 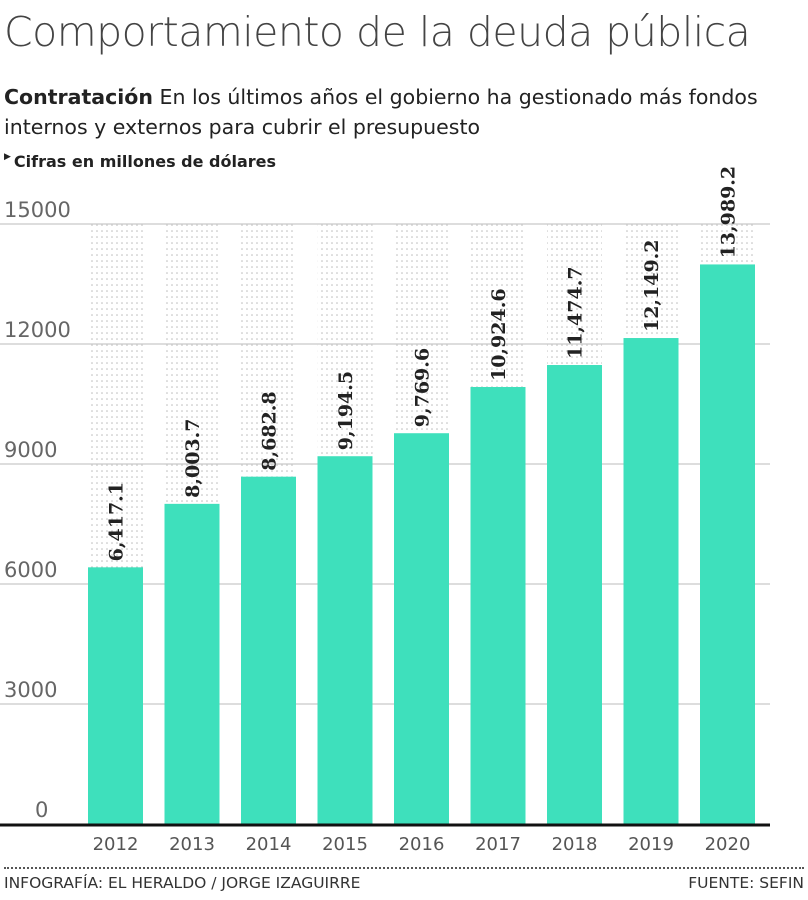 What do you see at coordinates (746, 883) in the screenshot?
I see `source: FUENTE: SEFIN` at bounding box center [746, 883].